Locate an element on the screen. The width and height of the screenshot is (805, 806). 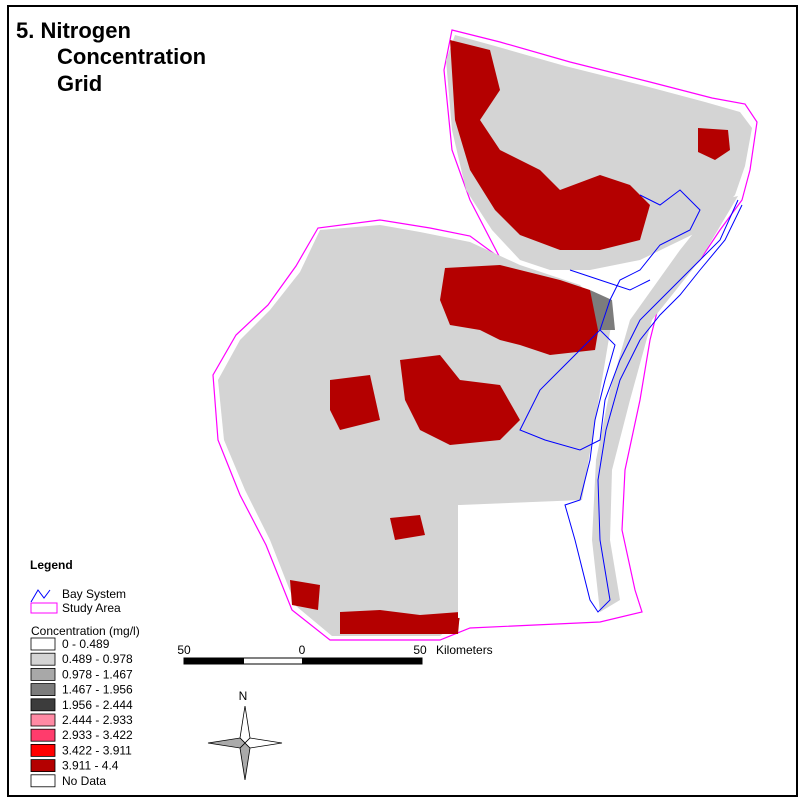
legend-subtitle: Concentration (mg/l) is located at coordinates (85, 631).